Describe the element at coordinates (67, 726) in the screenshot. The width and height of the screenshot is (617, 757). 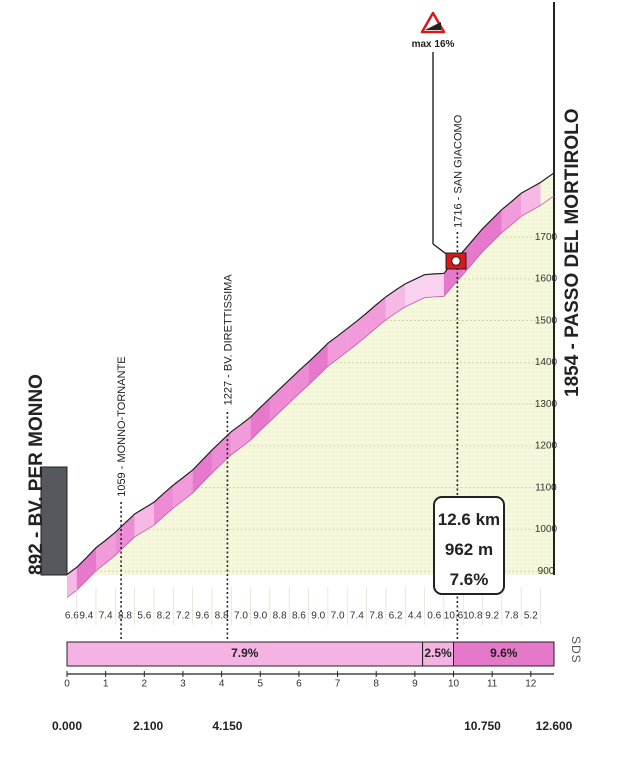
I see `km-marker-label: 0.000` at that location.